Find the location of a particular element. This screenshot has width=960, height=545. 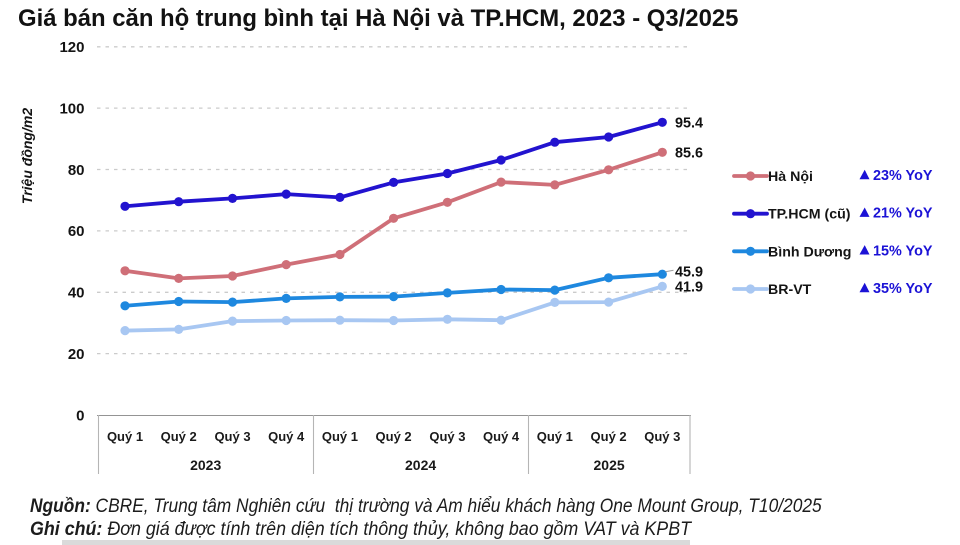

svg-text: 95.4 is located at coordinates (689, 123).